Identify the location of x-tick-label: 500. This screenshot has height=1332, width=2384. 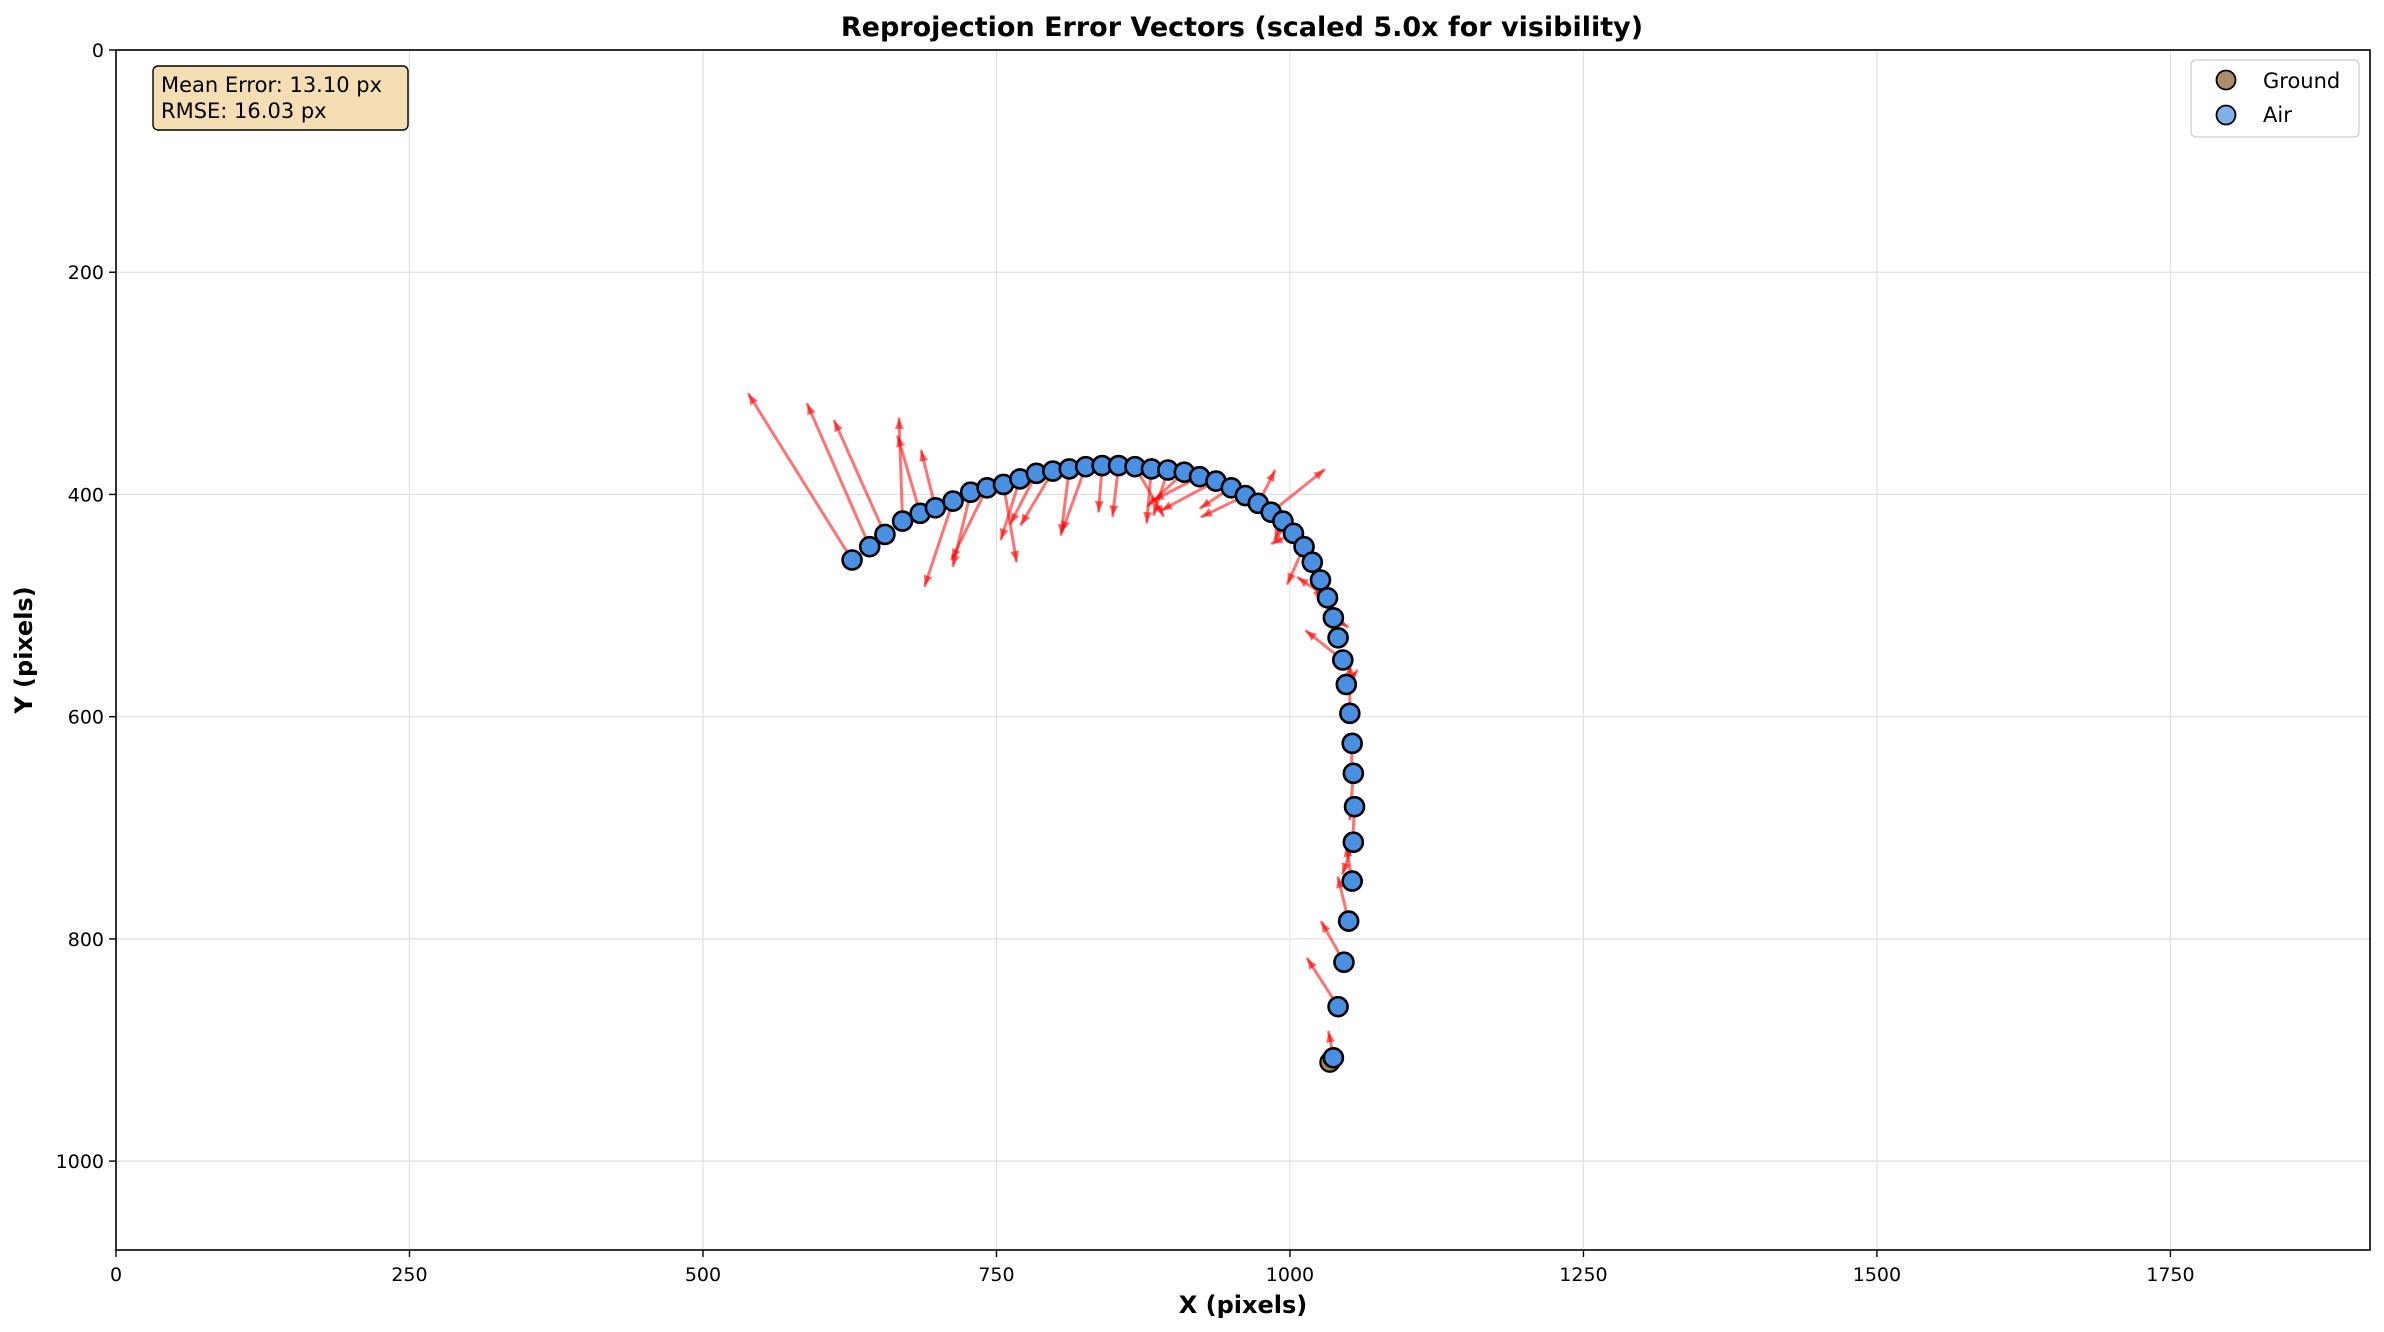
(703, 1275).